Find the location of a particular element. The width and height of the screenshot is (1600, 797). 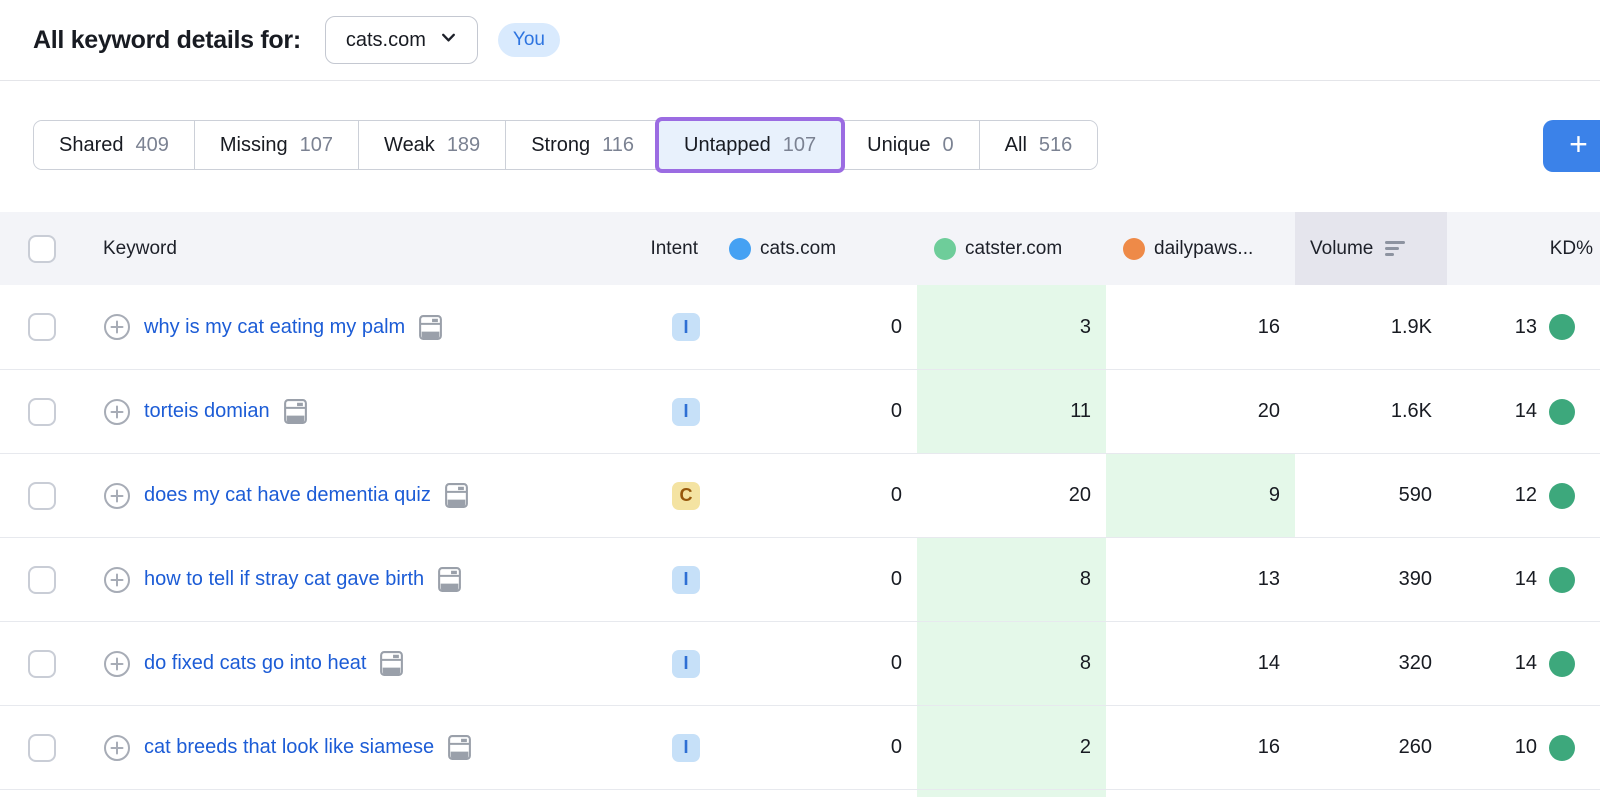

catster-com-value: 3 is located at coordinates (1011, 327).